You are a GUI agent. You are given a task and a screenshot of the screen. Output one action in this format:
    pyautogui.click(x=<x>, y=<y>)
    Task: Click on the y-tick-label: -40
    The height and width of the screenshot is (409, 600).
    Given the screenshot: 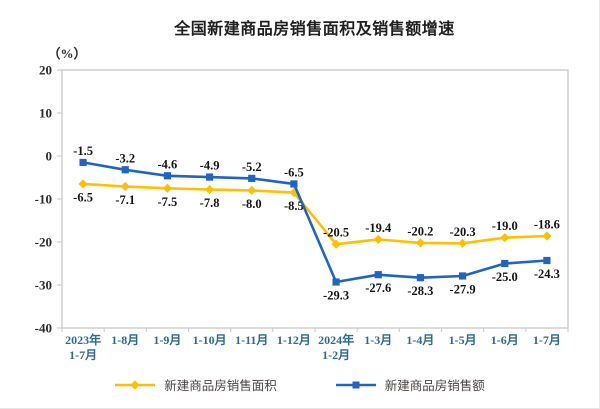 What is the action you would take?
    pyautogui.click(x=43, y=328)
    